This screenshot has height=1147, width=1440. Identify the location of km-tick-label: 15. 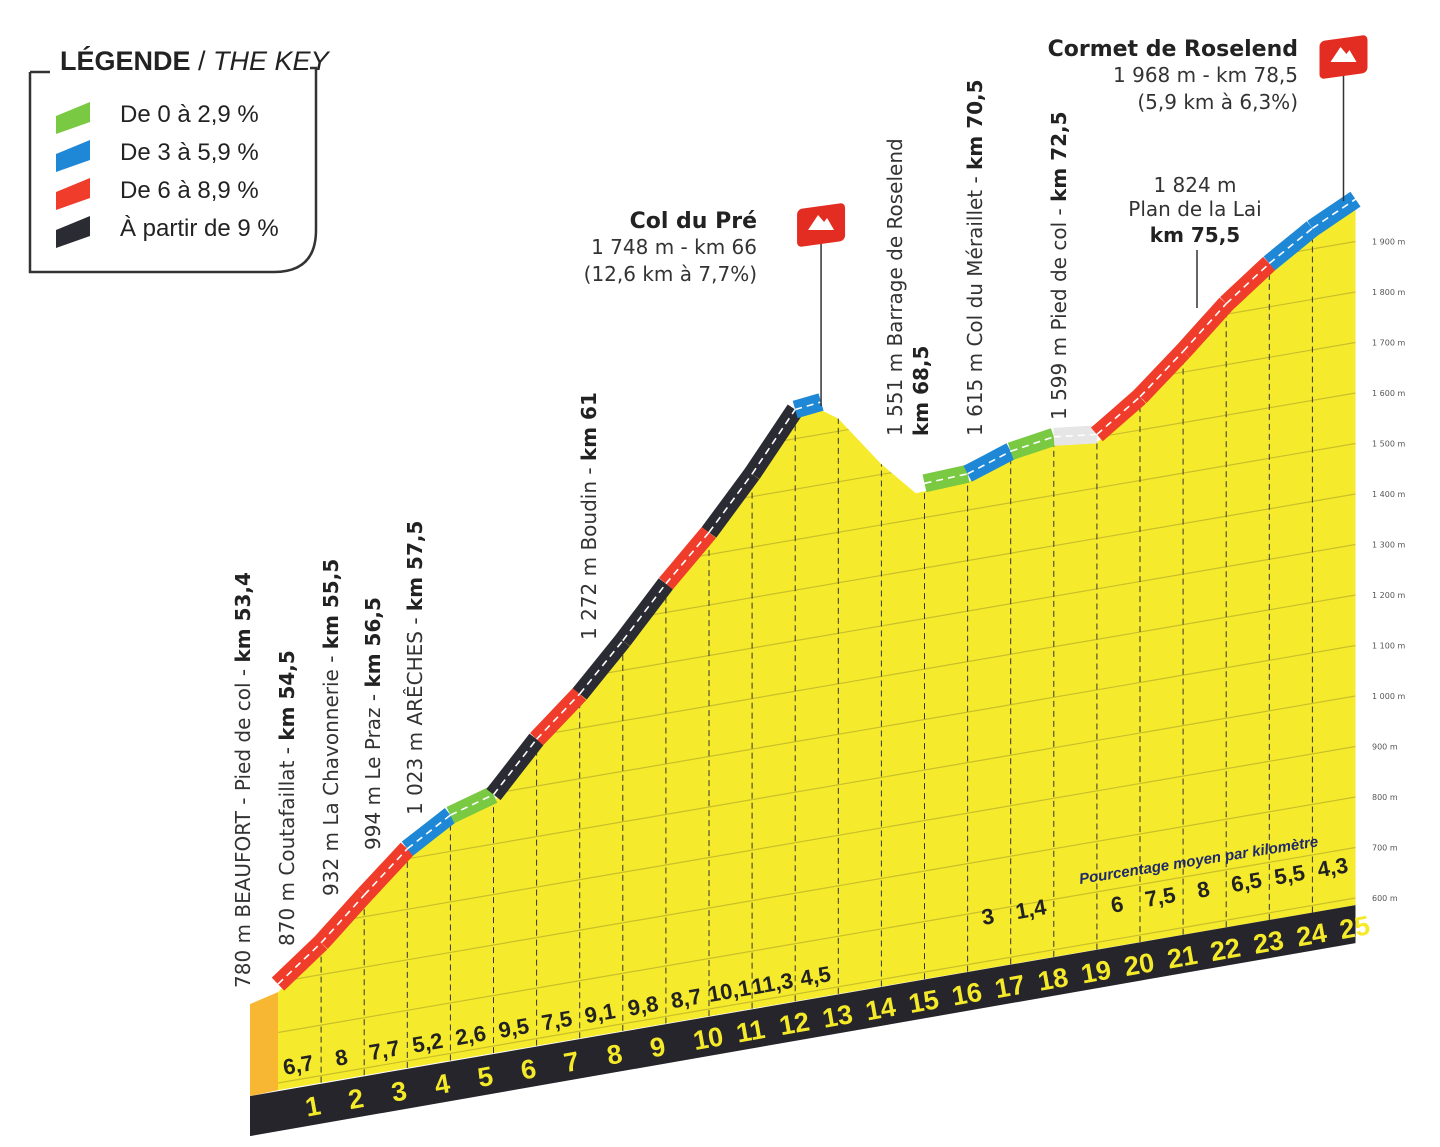
(923, 1001).